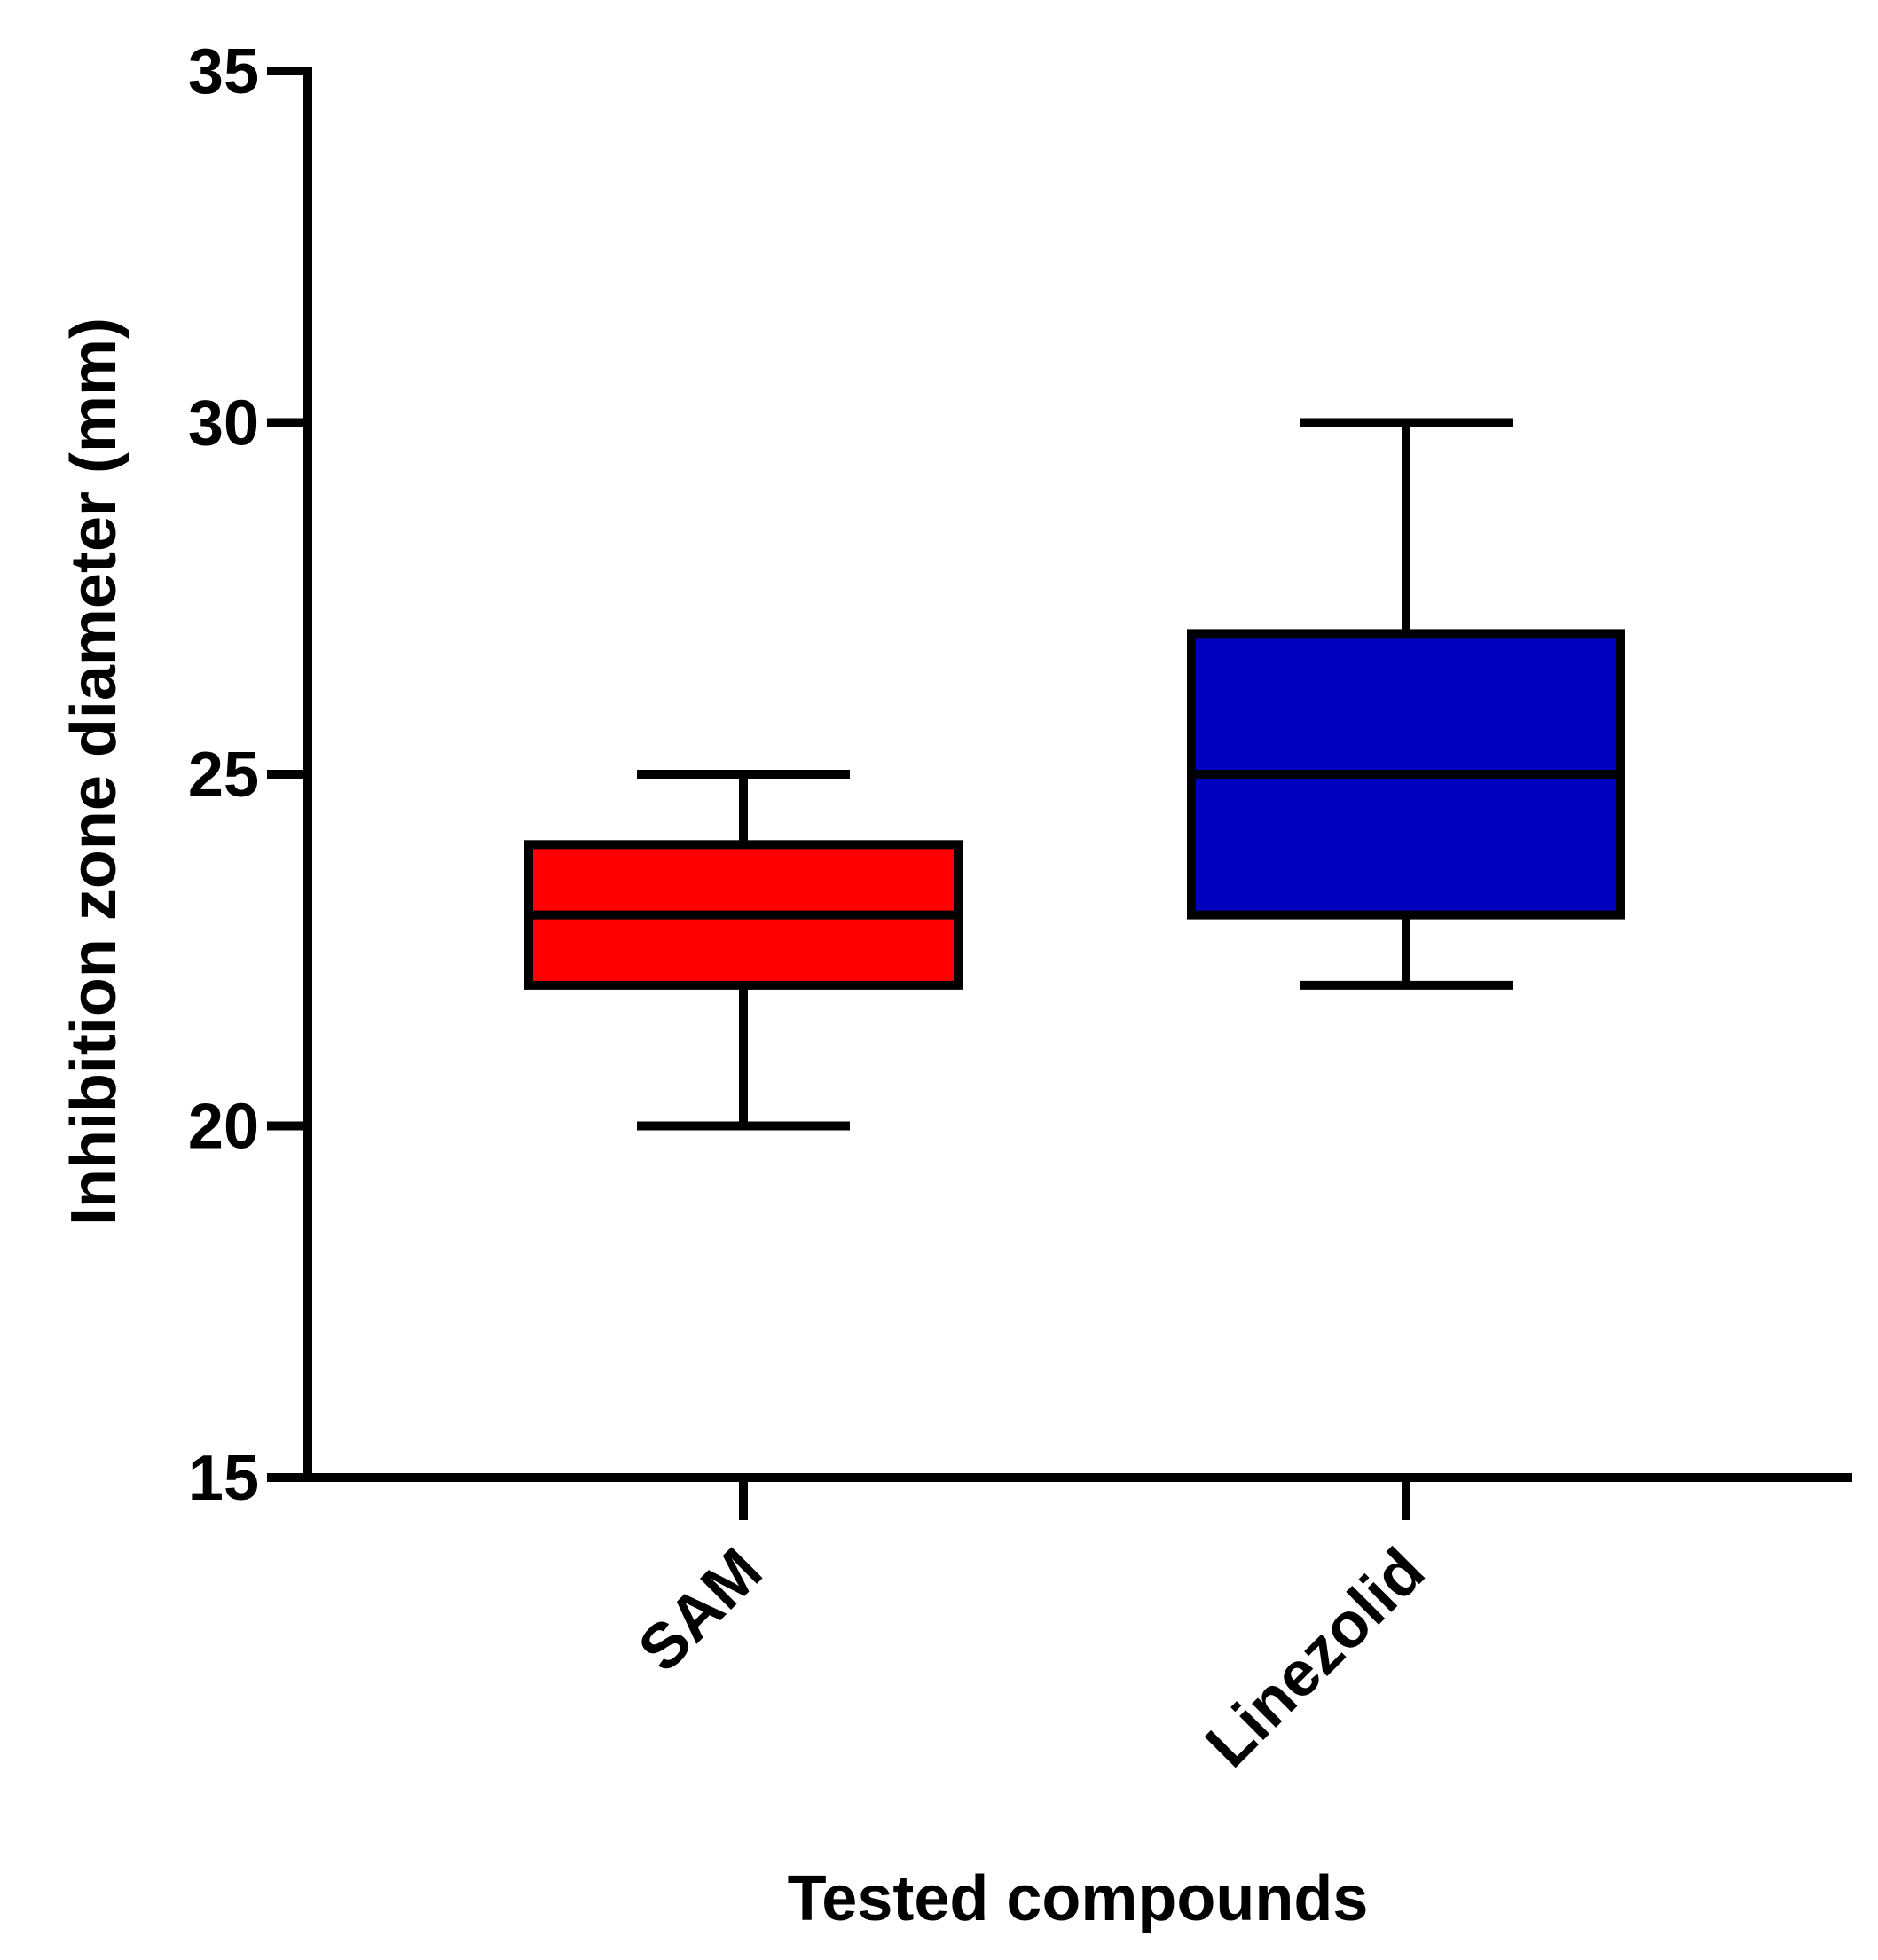 The height and width of the screenshot is (1960, 1878). I want to click on y-tick-label-30: 30, so click(223, 423).